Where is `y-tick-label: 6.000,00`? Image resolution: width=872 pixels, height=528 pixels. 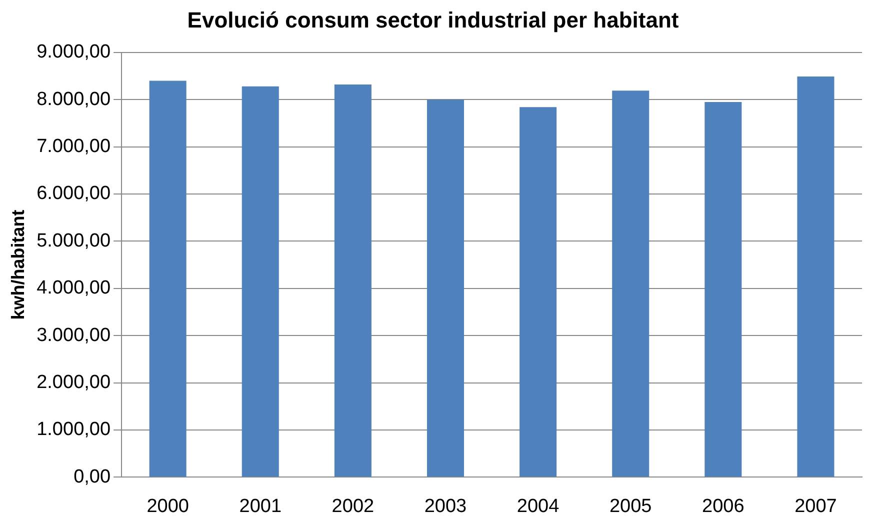 y-tick-label: 6.000,00 is located at coordinates (73, 193).